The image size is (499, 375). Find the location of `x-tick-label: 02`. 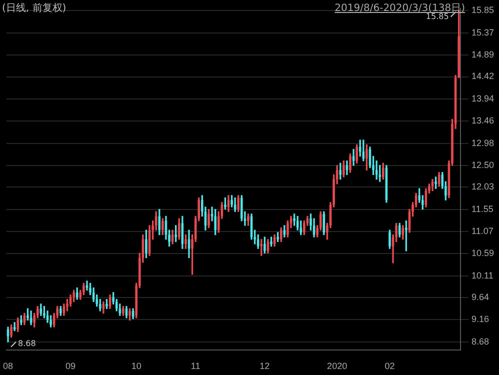

x-tick-label: 02 is located at coordinates (389, 366).